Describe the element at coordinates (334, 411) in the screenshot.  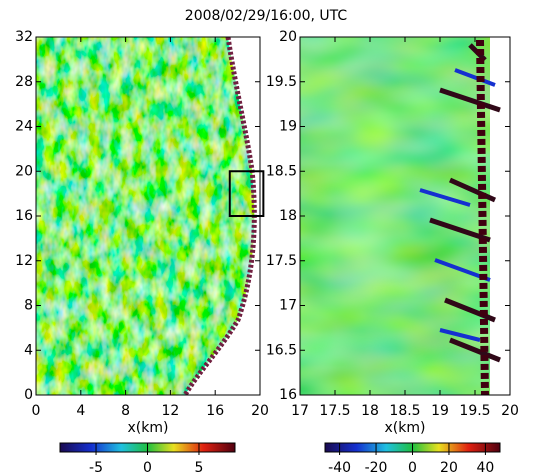
I see `x-tick-label: 17.5` at that location.